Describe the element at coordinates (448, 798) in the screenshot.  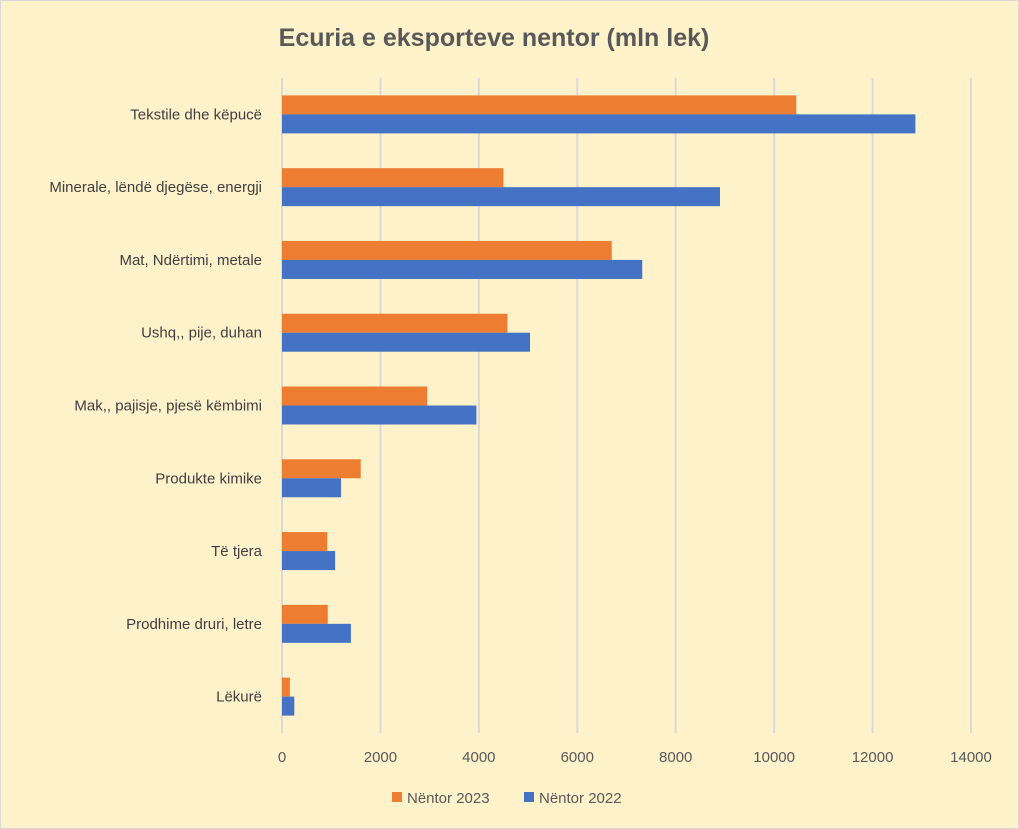
I see `legend-label: Nëntor 2023` at that location.